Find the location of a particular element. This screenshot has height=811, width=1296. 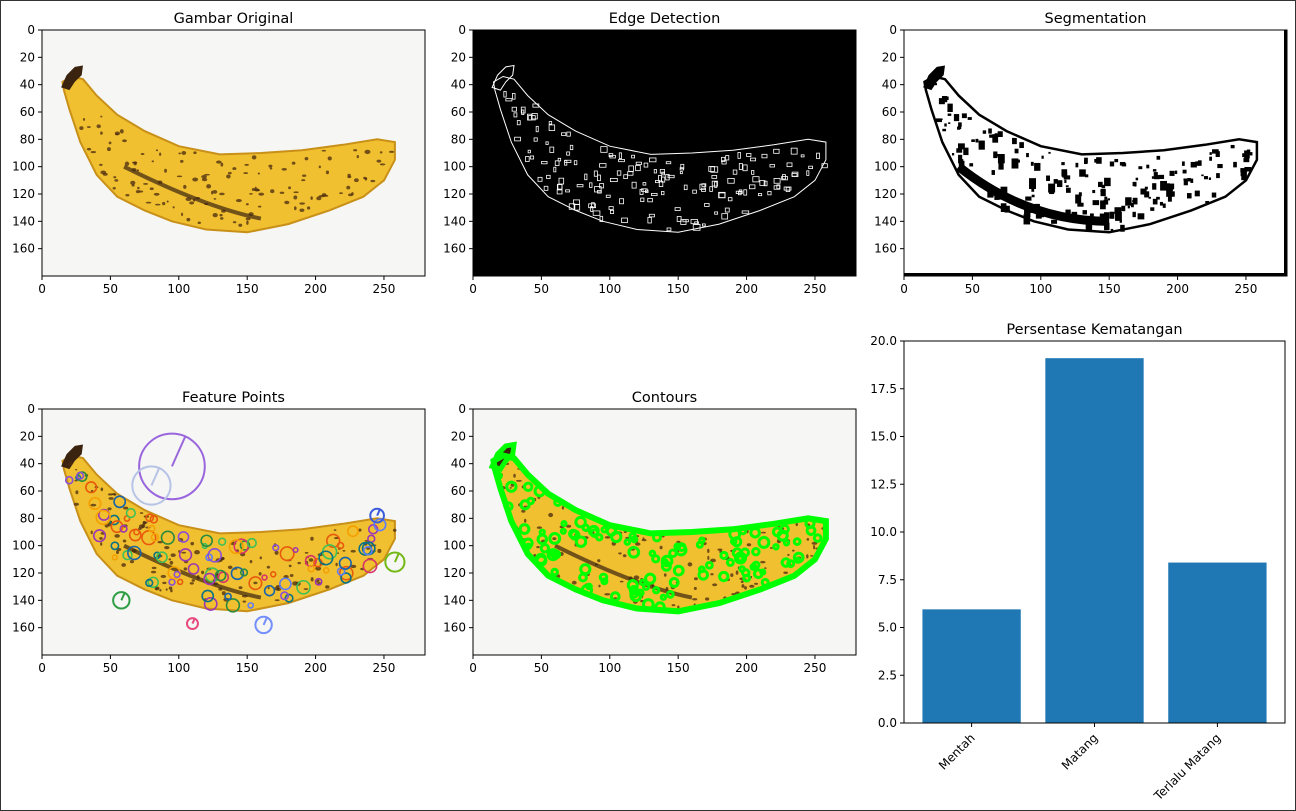

edge-outline is located at coordinates (659, 154).